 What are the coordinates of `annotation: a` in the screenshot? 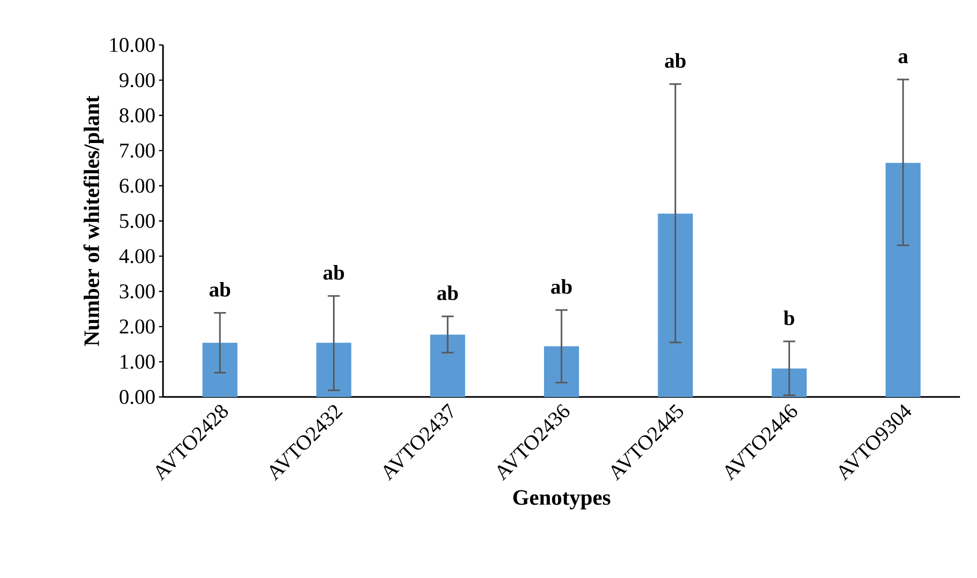 It's located at (903, 58).